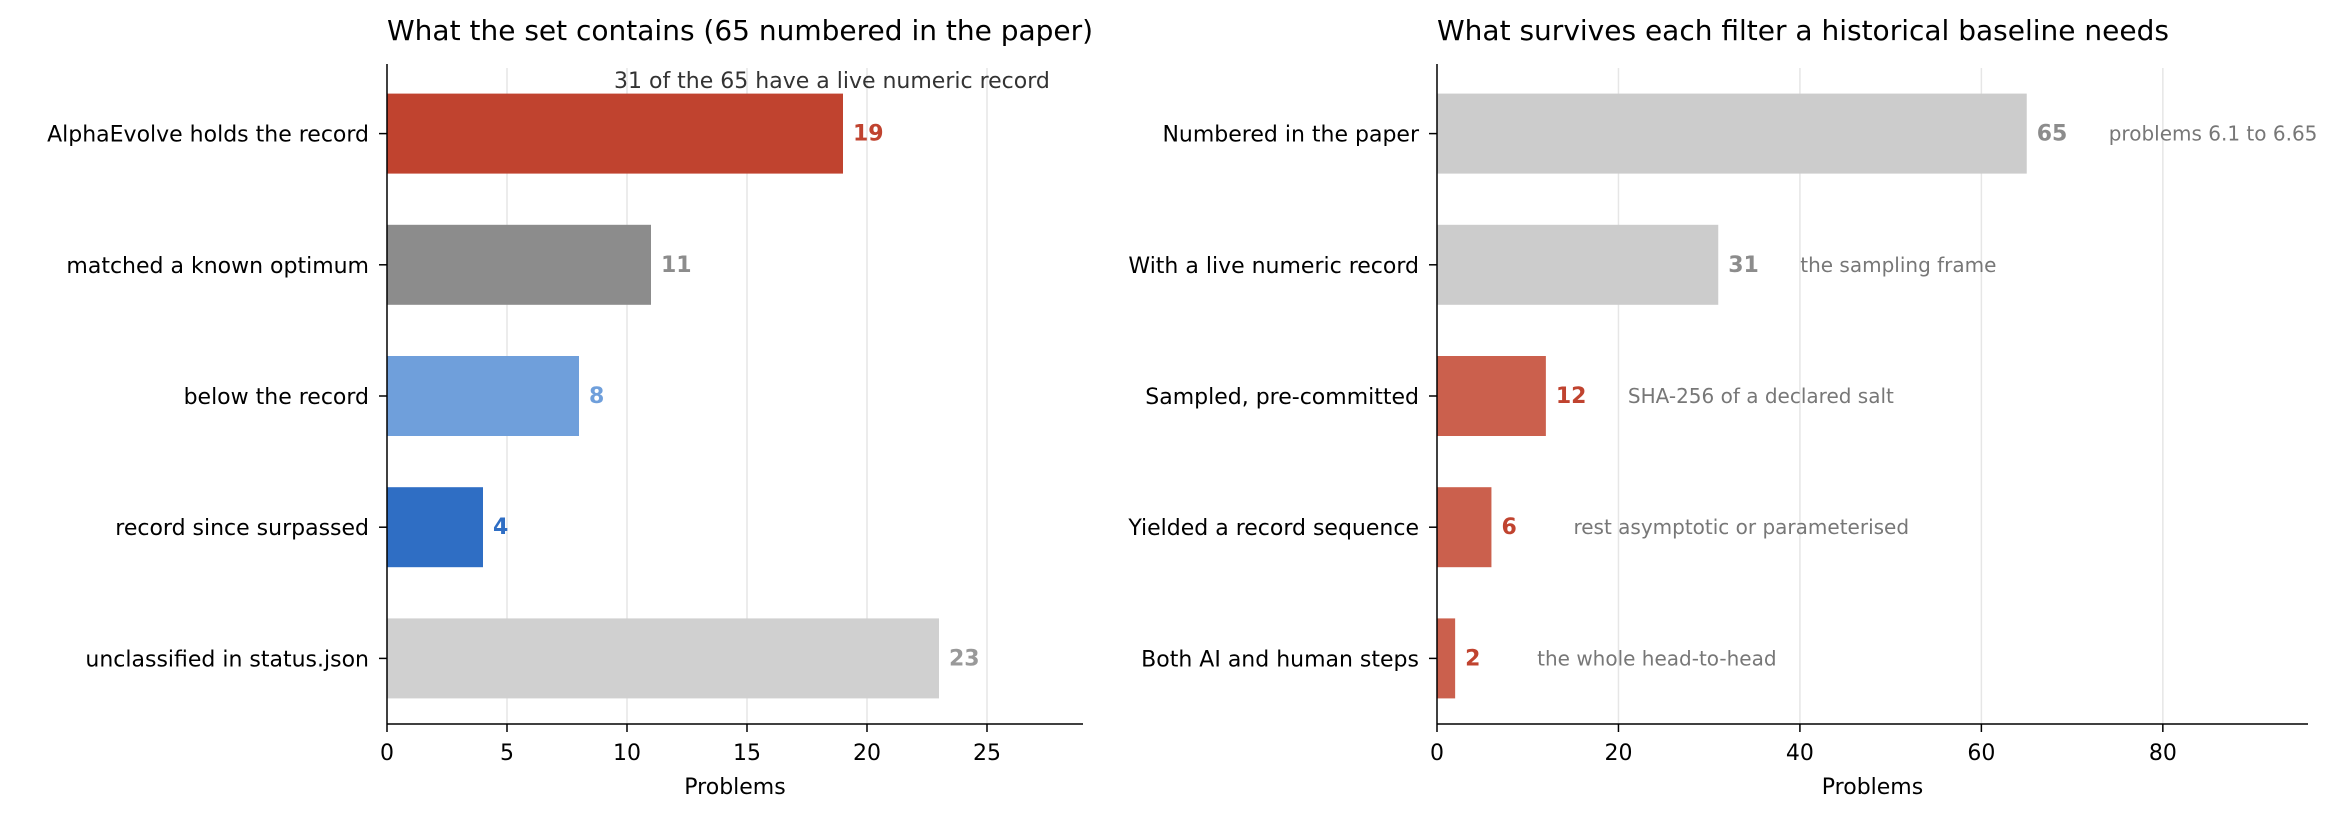  I want to click on bar-note: the sampling frame, so click(1898, 265).